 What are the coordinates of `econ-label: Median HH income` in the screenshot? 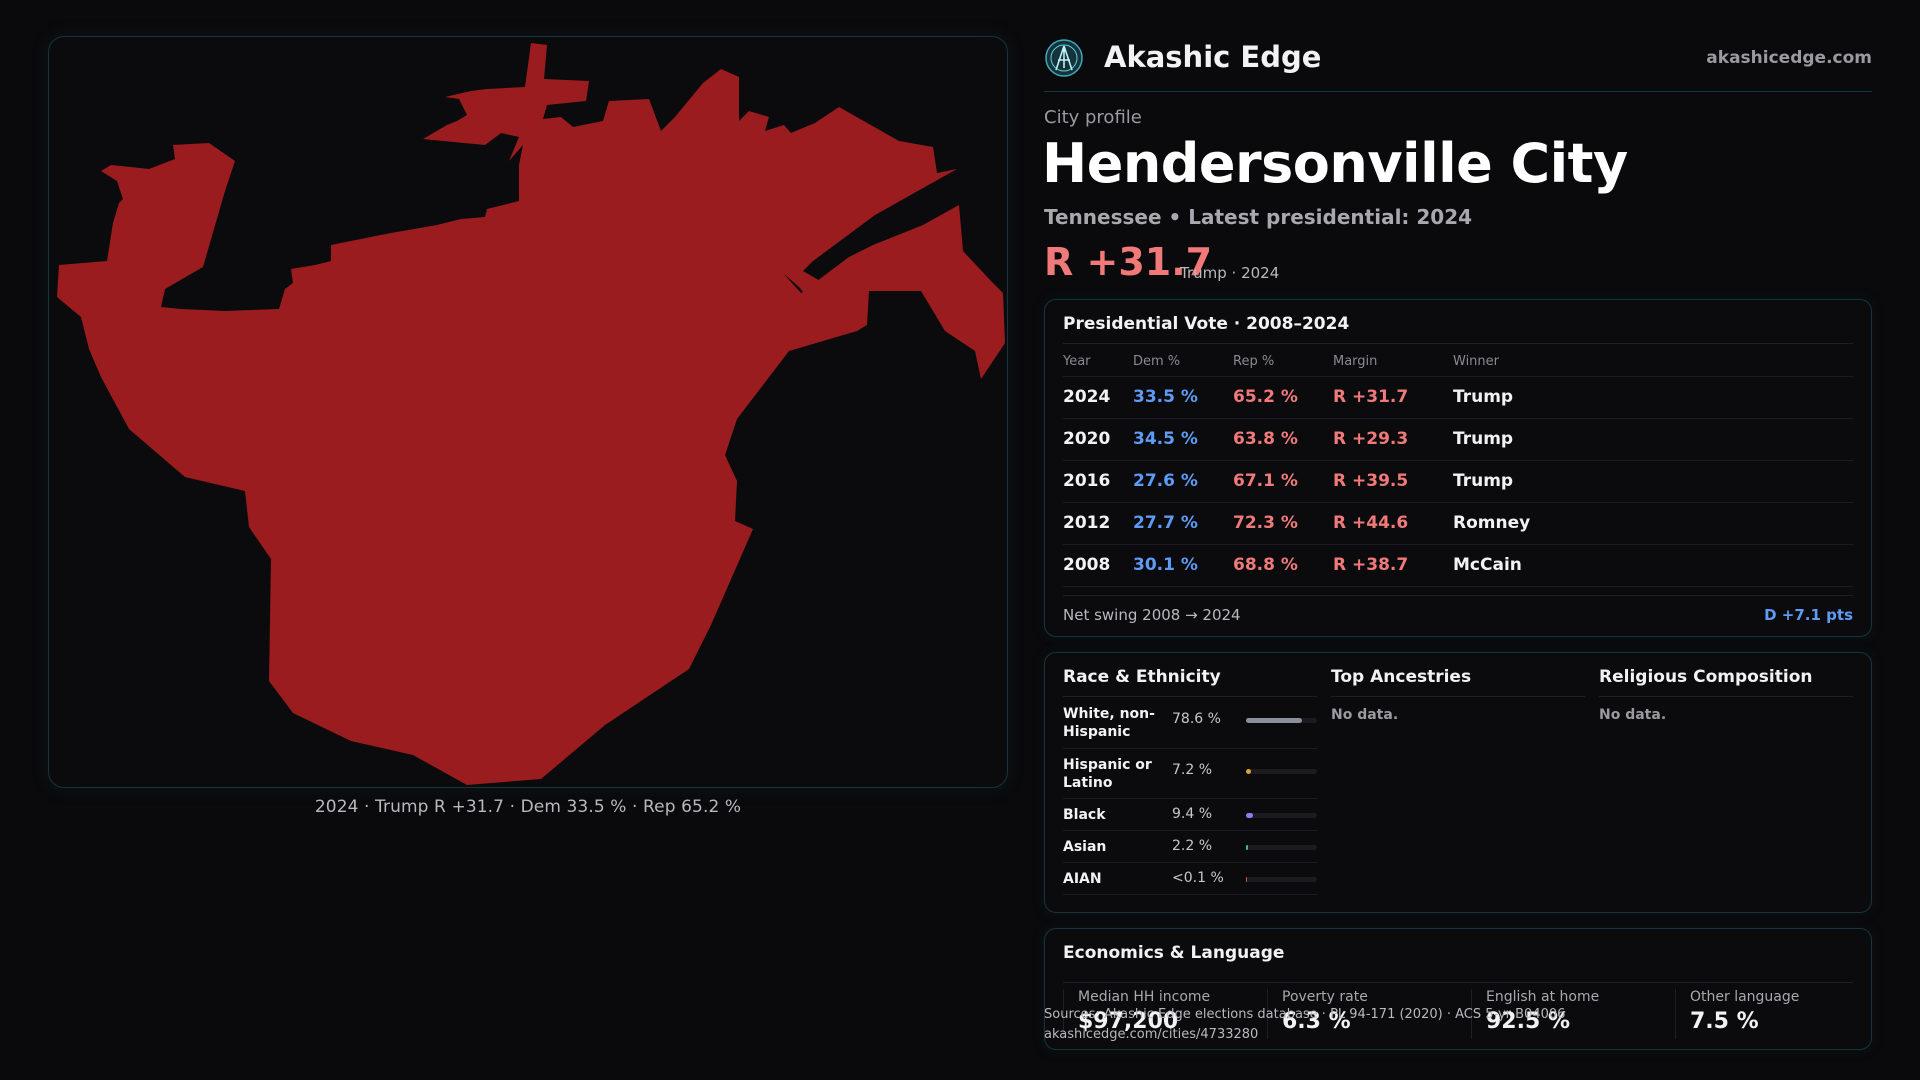 It's located at (1144, 997).